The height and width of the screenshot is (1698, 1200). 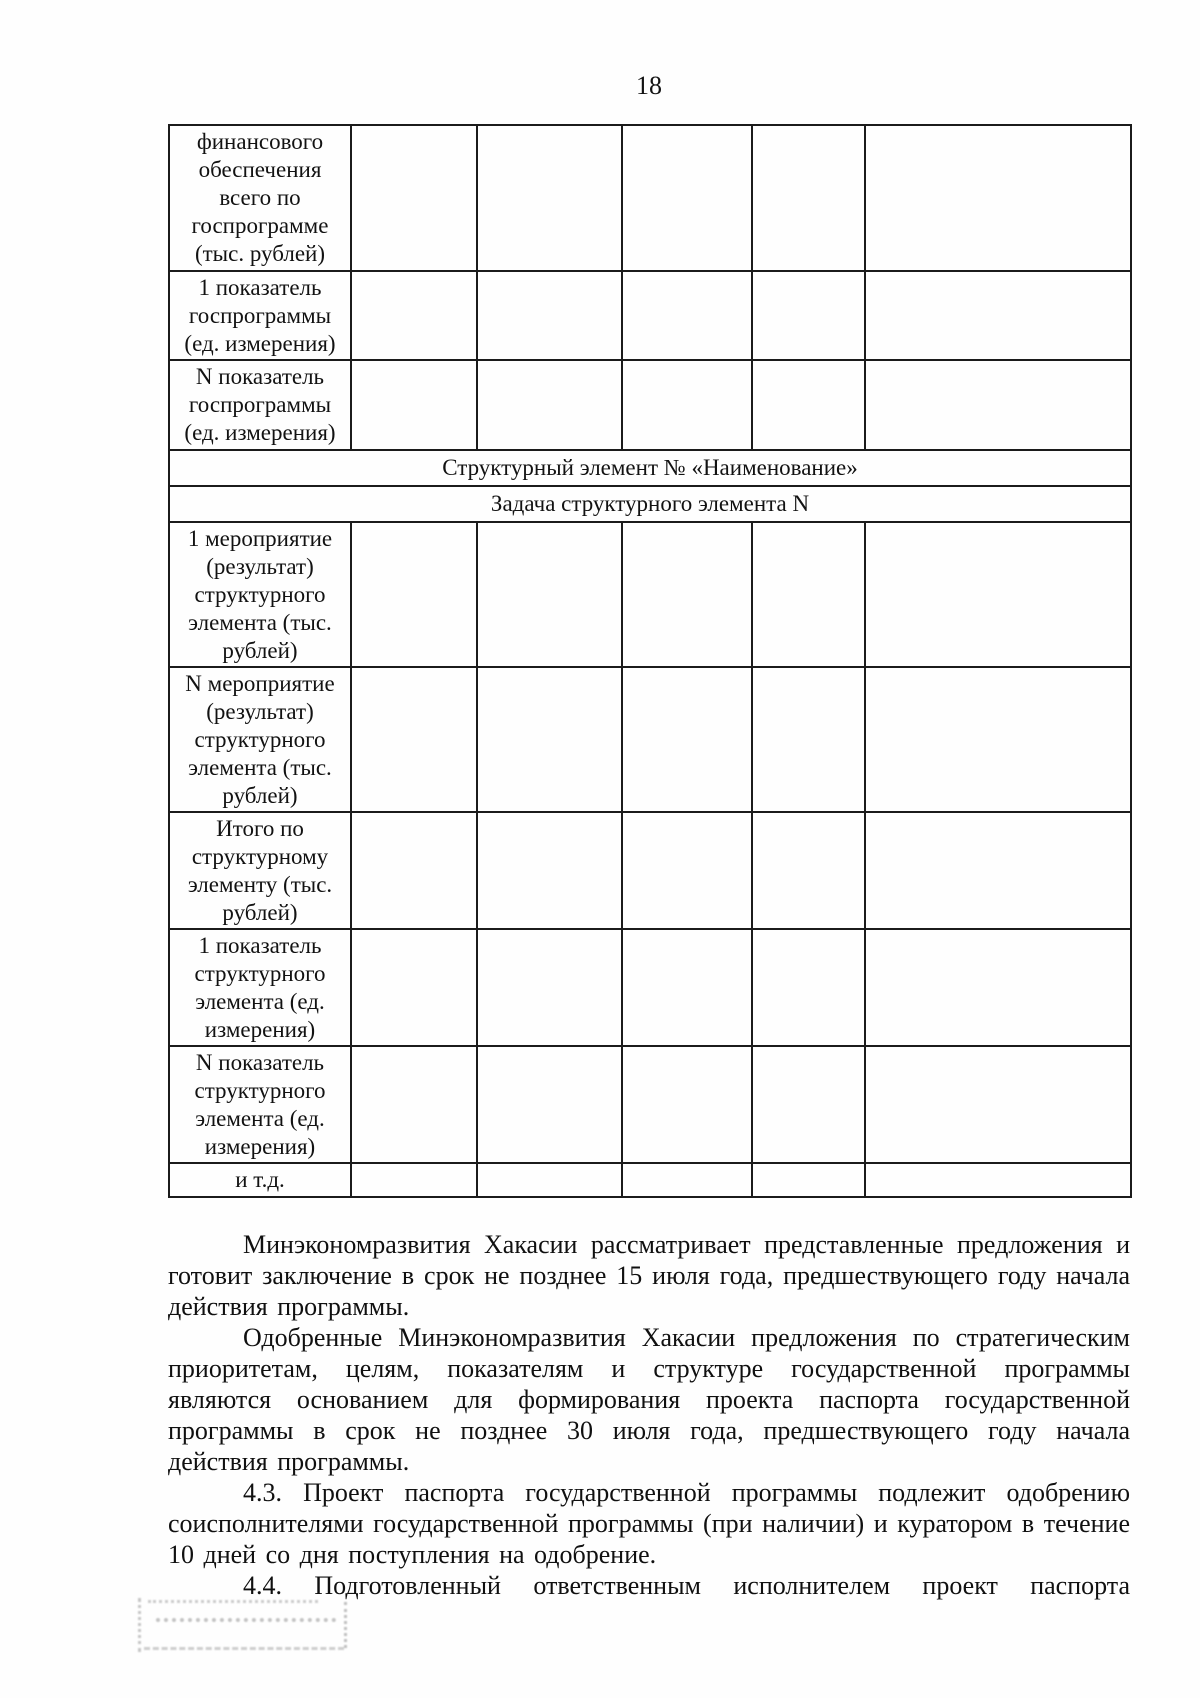 I want to click on page-number: 18, so click(x=649, y=85).